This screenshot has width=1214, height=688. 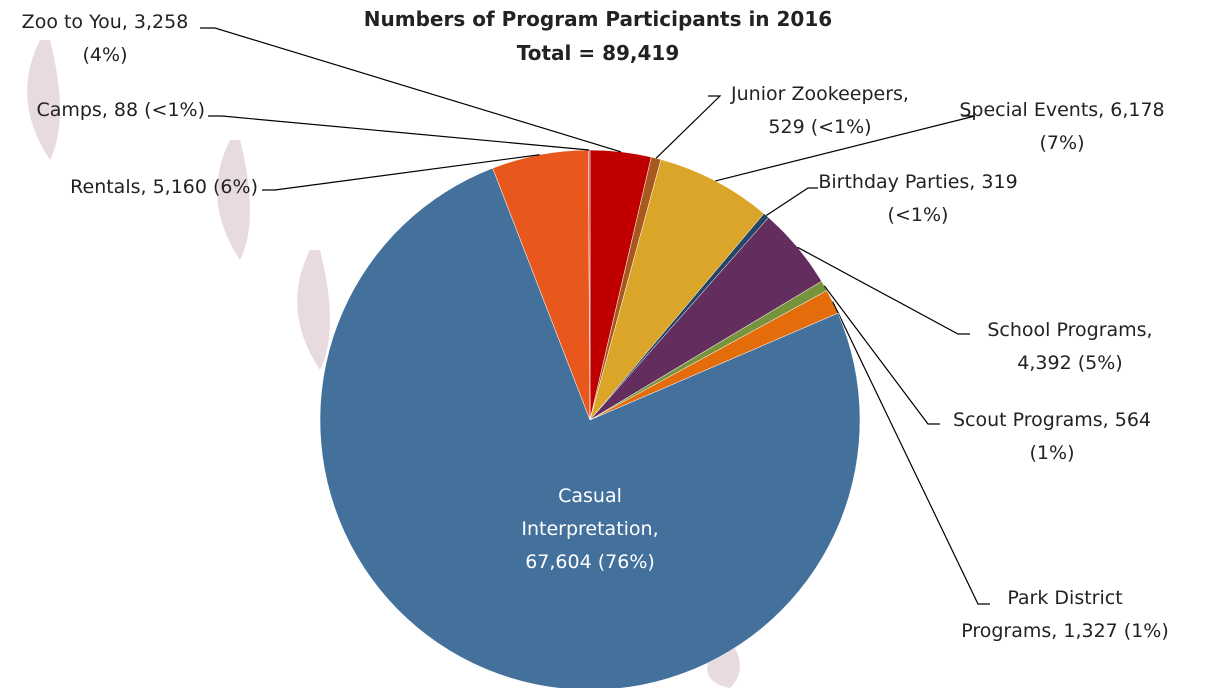 I want to click on slice-label: Special Events, 6,178 (7%), so click(x=1061, y=126).